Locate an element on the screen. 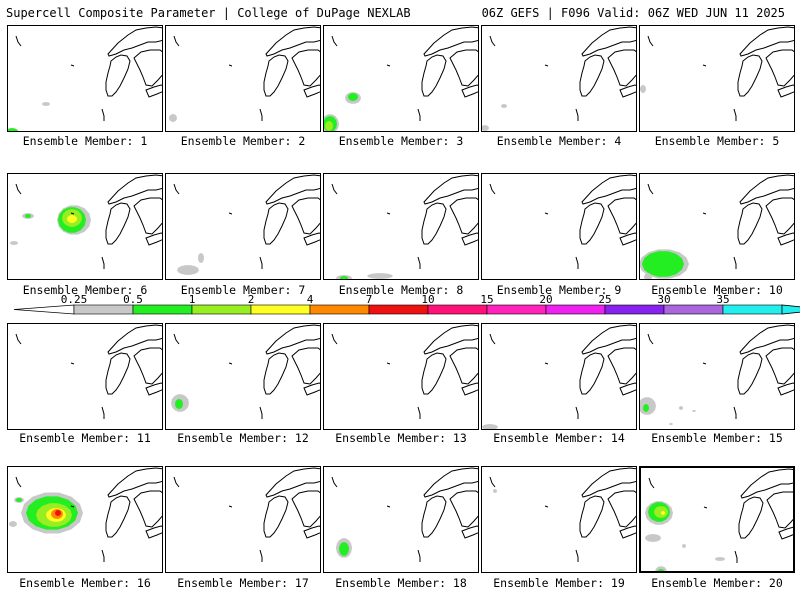 This screenshot has height=600, width=800. panel-label: Ensemble Member: 14 is located at coordinates (559, 438).